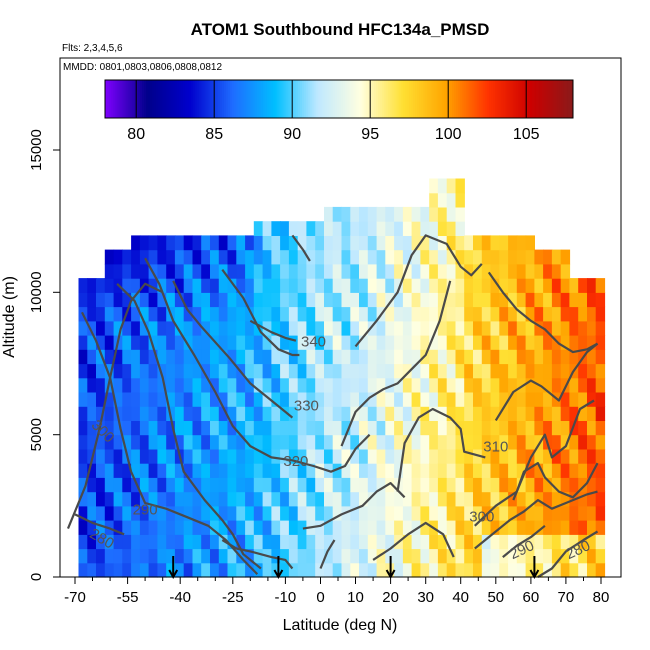 The width and height of the screenshot is (650, 650). I want to click on x-tick-label: 0, so click(320, 597).